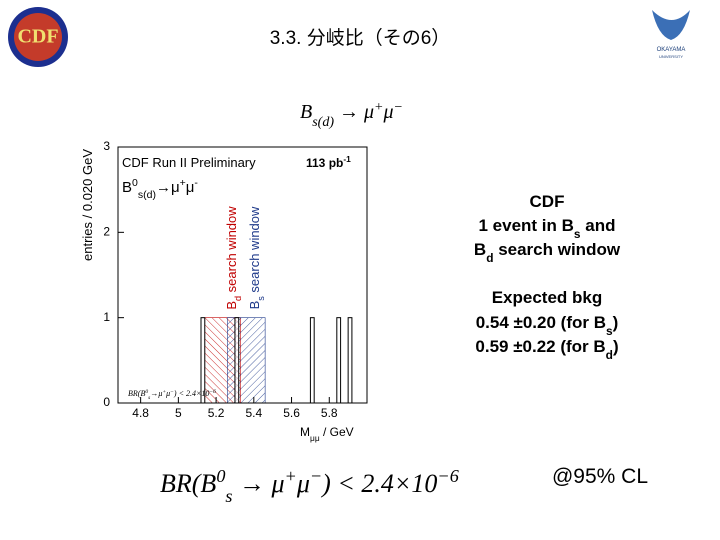 The height and width of the screenshot is (540, 720). I want to click on result-formula-part: +, so click(291, 476).